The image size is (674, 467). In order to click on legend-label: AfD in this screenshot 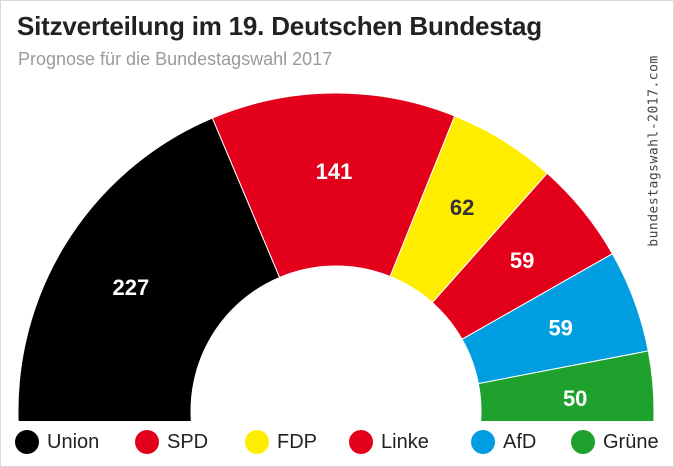, I will do `click(520, 441)`.